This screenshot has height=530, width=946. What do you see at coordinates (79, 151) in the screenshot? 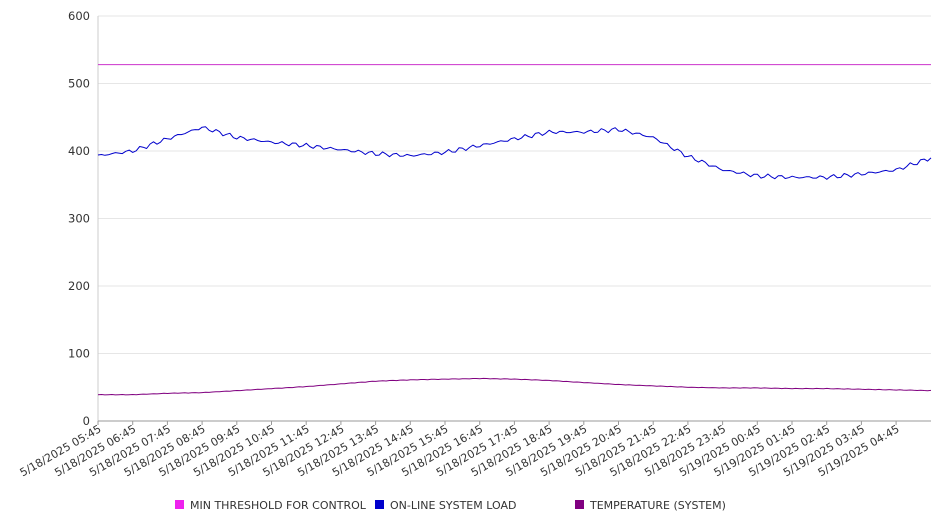
I see `y-tick-label-400: 400` at bounding box center [79, 151].